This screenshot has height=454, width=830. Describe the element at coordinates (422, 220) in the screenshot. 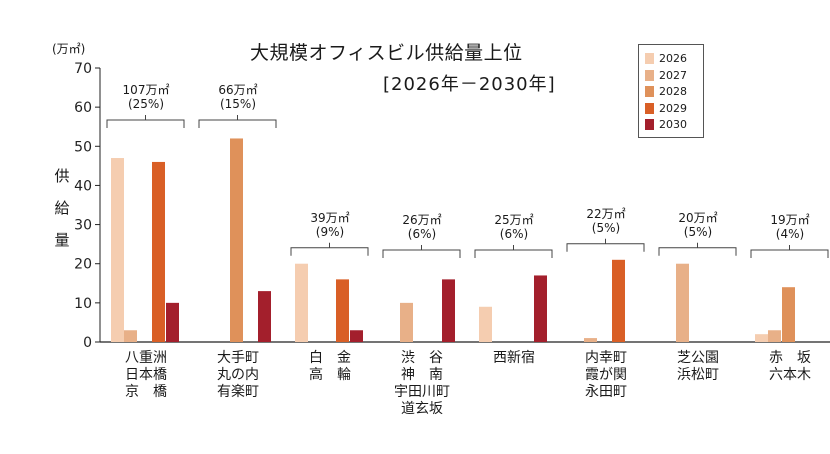

I see `group-total-value: 26万㎡` at that location.